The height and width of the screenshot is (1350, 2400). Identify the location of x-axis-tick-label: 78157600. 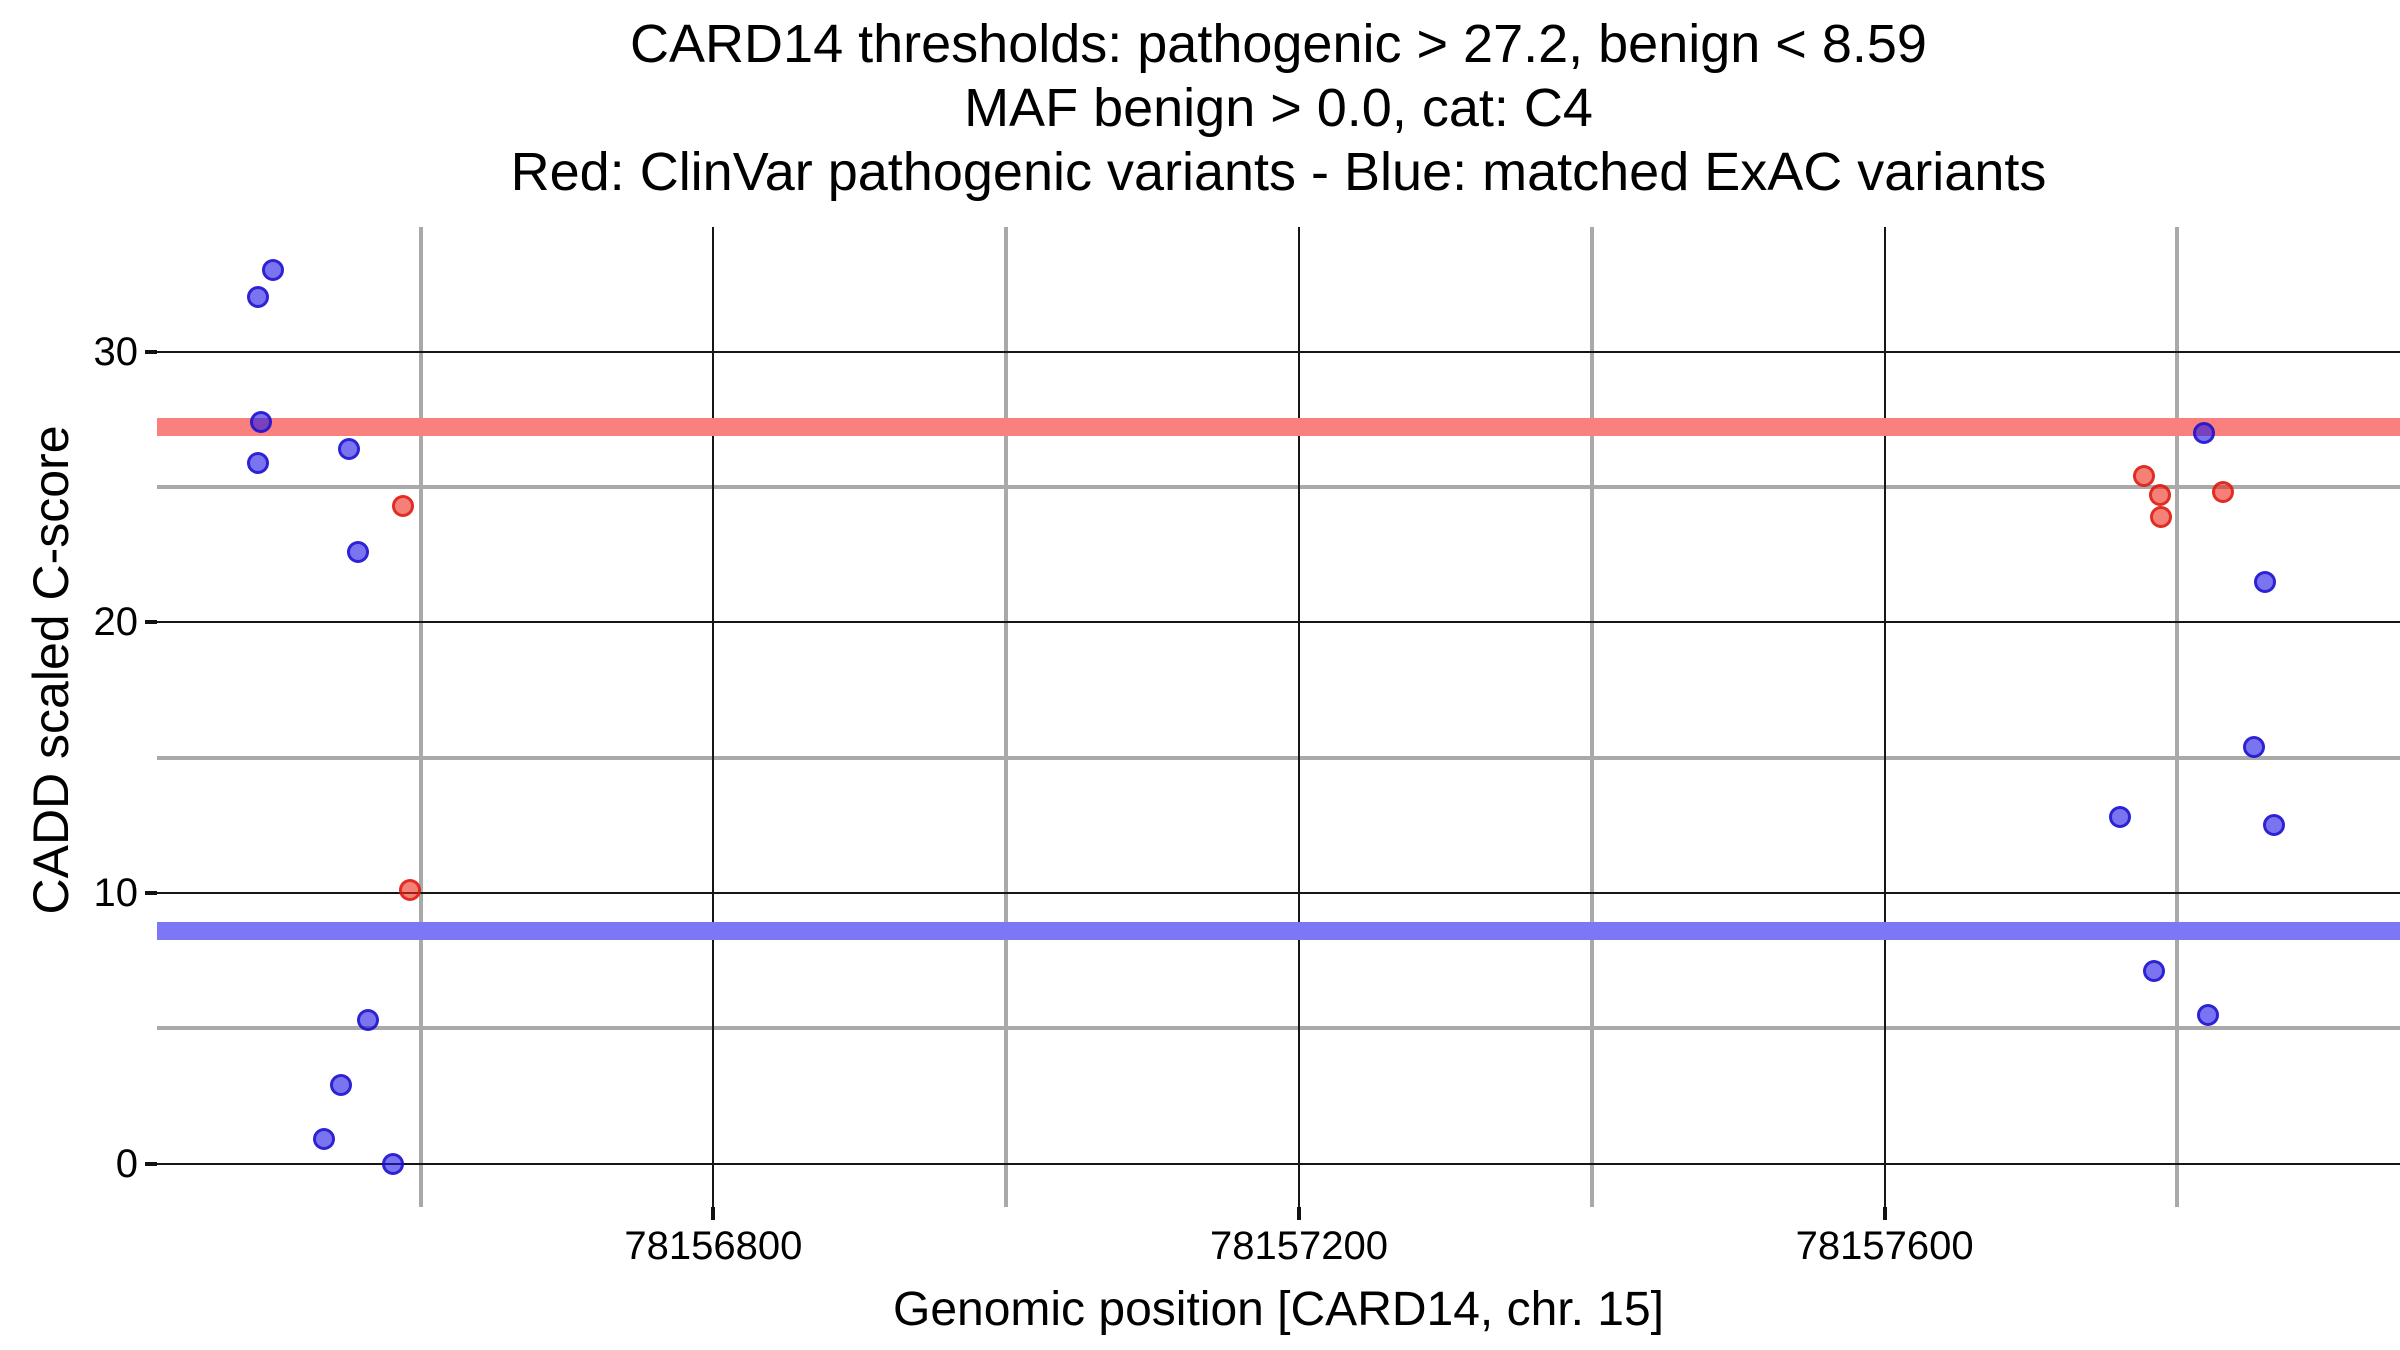
(1884, 1246).